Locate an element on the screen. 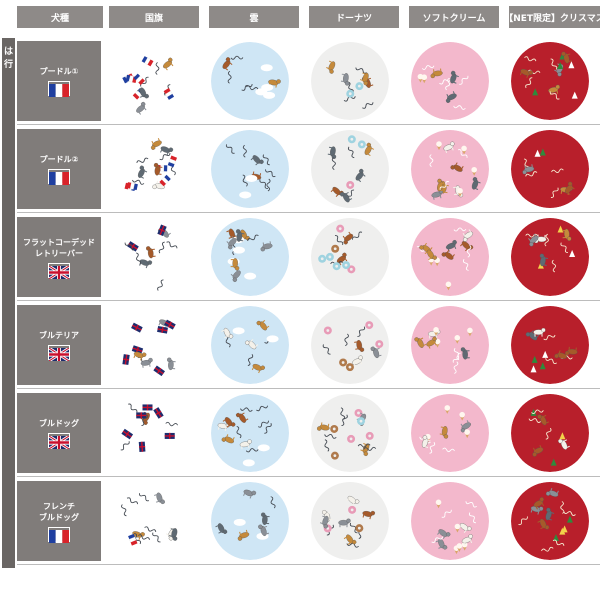  breed-cell: プードル② is located at coordinates (59, 169).